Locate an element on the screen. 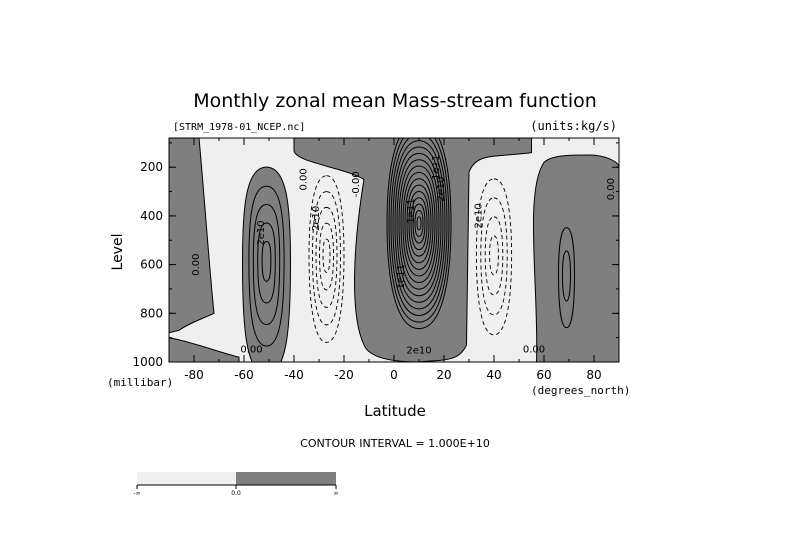 This screenshot has height=558, width=789. x-tick-label: 40 is located at coordinates (493, 375).